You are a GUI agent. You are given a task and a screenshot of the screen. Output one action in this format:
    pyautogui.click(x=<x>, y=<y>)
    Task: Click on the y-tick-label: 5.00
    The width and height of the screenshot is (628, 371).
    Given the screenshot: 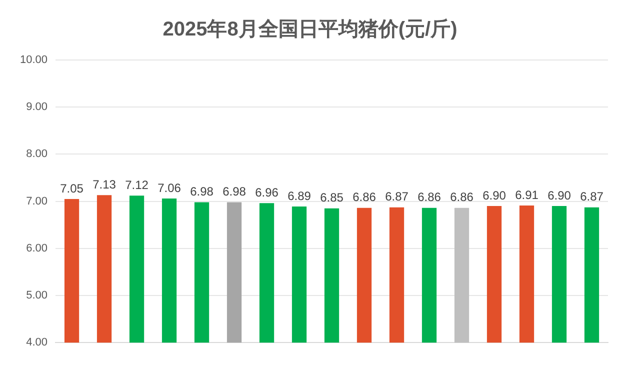 What is the action you would take?
    pyautogui.click(x=37, y=296)
    